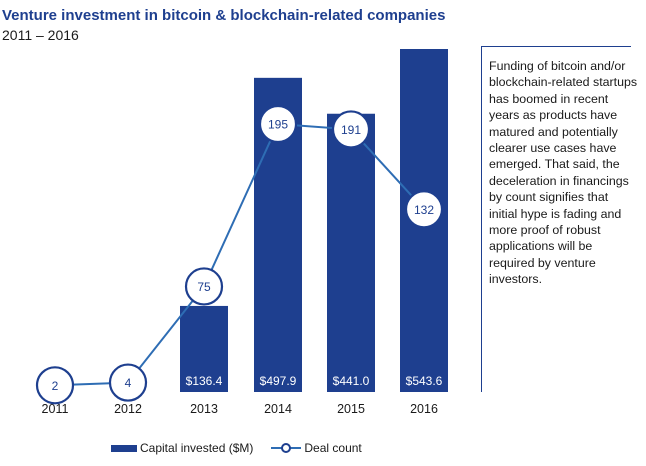  What do you see at coordinates (351, 381) in the screenshot?
I see `bar-value-label-2015: $441.0` at bounding box center [351, 381].